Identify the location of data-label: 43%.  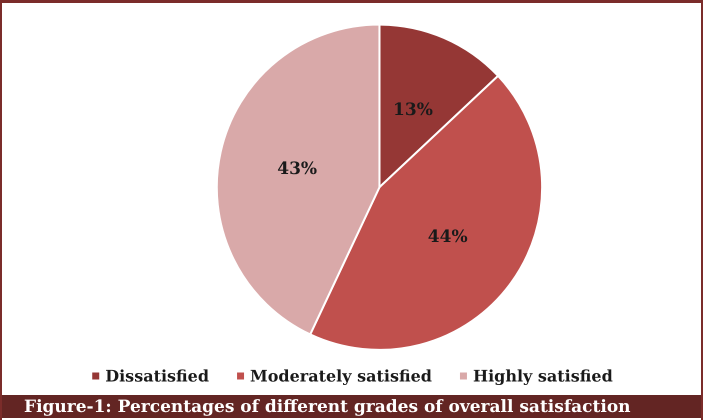
(297, 168).